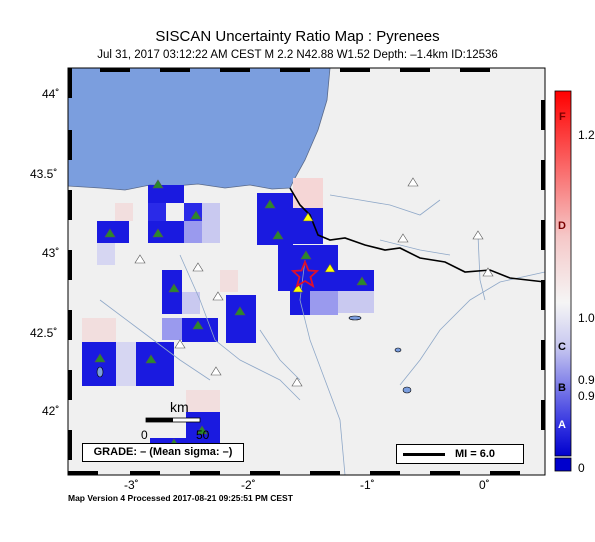 Image resolution: width=595 pixels, height=542 pixels. Describe the element at coordinates (417, 235) in the screenshot. I see `border-line` at that location.